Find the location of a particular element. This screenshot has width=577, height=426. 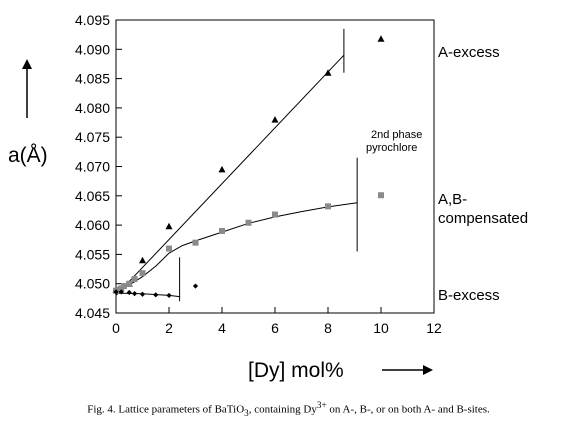

x-tick-label: 12 is located at coordinates (434, 328).